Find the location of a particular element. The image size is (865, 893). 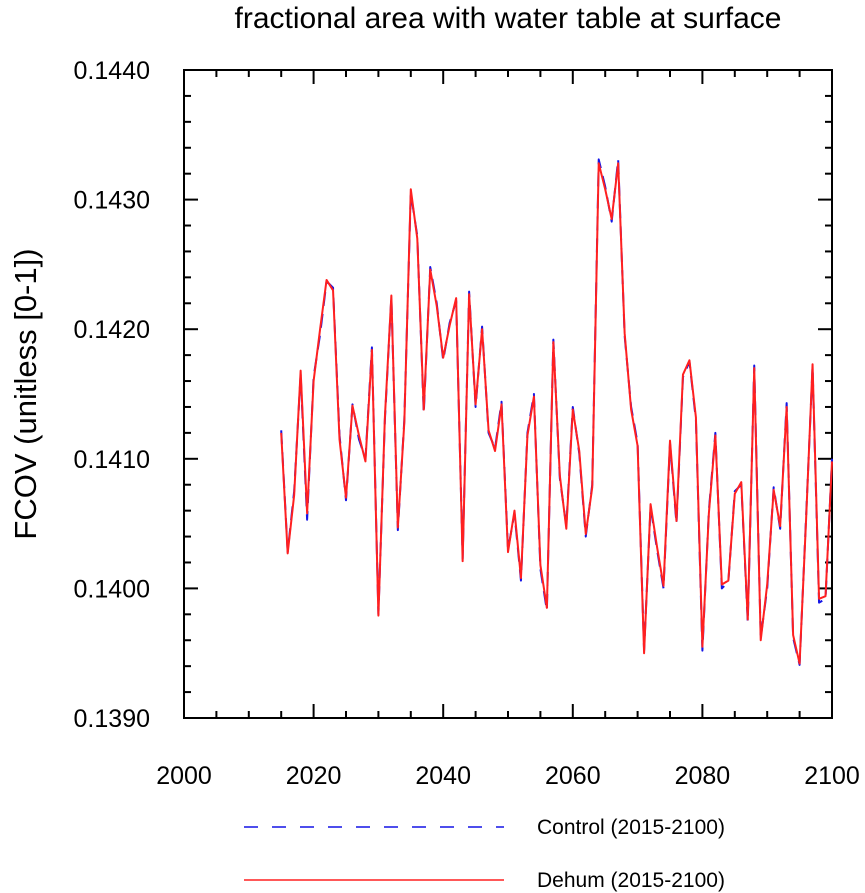

x-tick-label: 2060 is located at coordinates (573, 776).